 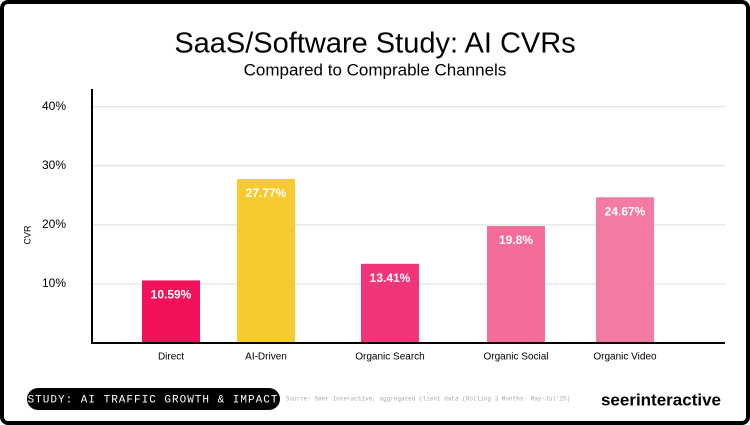 I want to click on chart-title: SaaS/Software Study: AI CVRs, so click(x=374, y=44).